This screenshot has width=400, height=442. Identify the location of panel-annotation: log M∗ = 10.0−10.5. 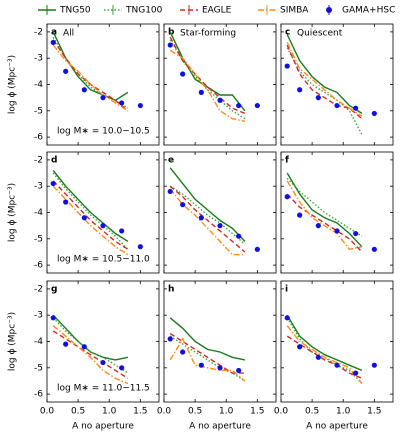
(103, 132).